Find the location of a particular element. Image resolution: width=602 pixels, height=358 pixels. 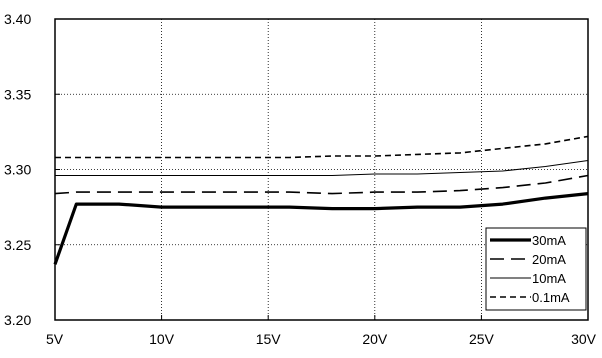

legend-label: 0.1mA is located at coordinates (551, 297).